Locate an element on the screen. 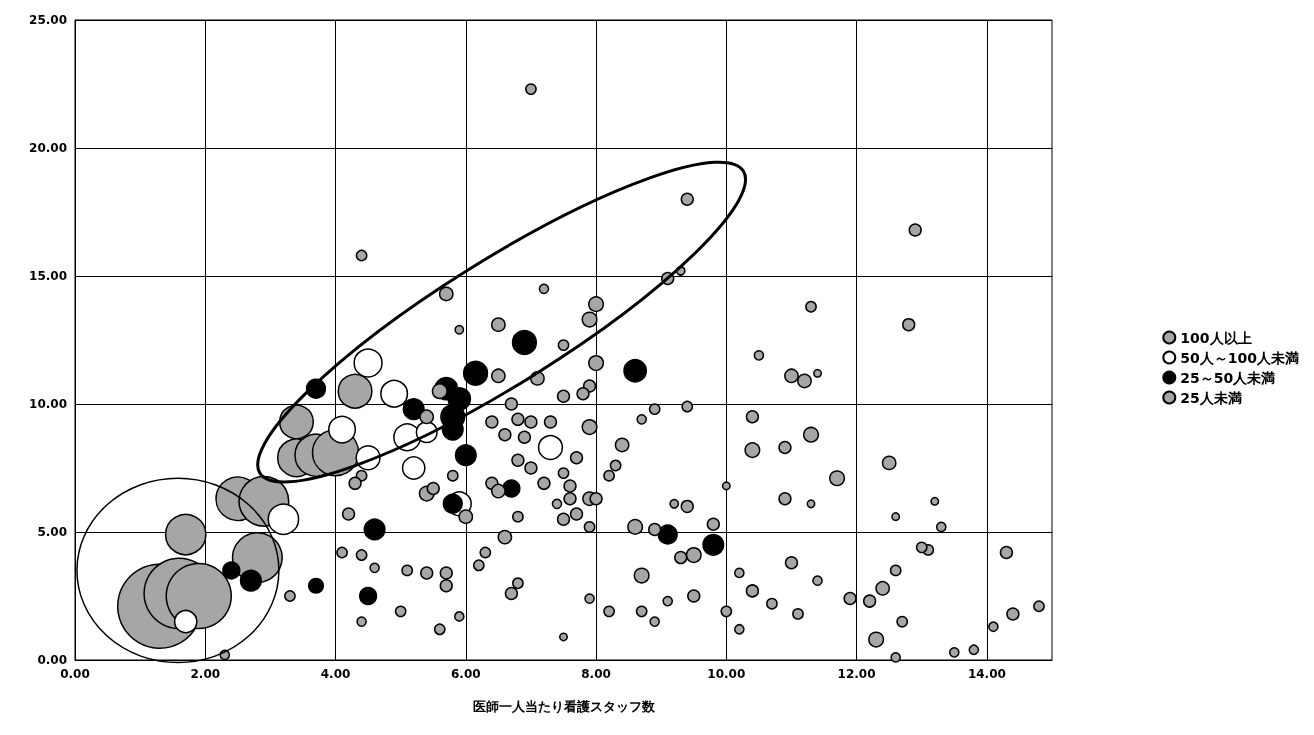  y-tick-label: 0.00 is located at coordinates (52, 660).